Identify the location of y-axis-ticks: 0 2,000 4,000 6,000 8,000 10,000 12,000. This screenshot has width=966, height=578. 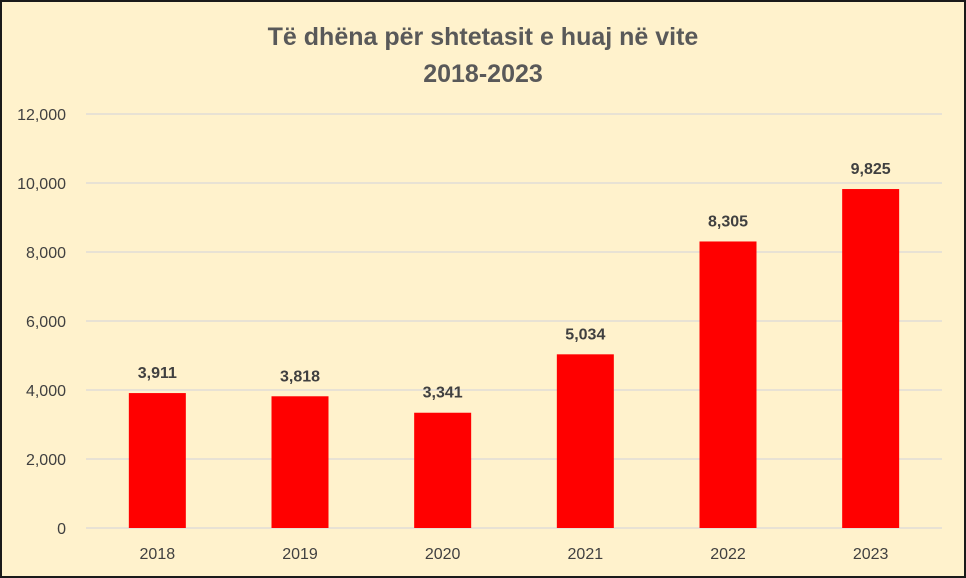
(41, 322).